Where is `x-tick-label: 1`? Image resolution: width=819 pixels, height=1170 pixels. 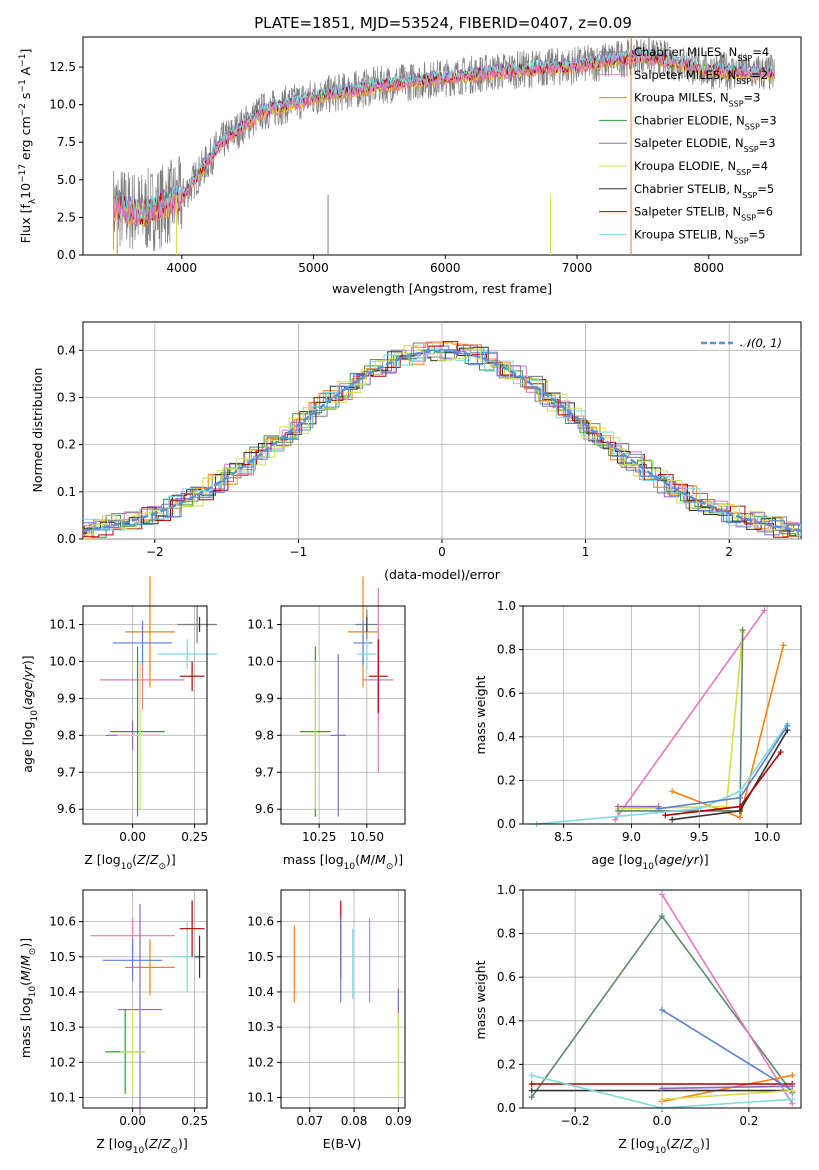
x-tick-label: 1 is located at coordinates (586, 552).